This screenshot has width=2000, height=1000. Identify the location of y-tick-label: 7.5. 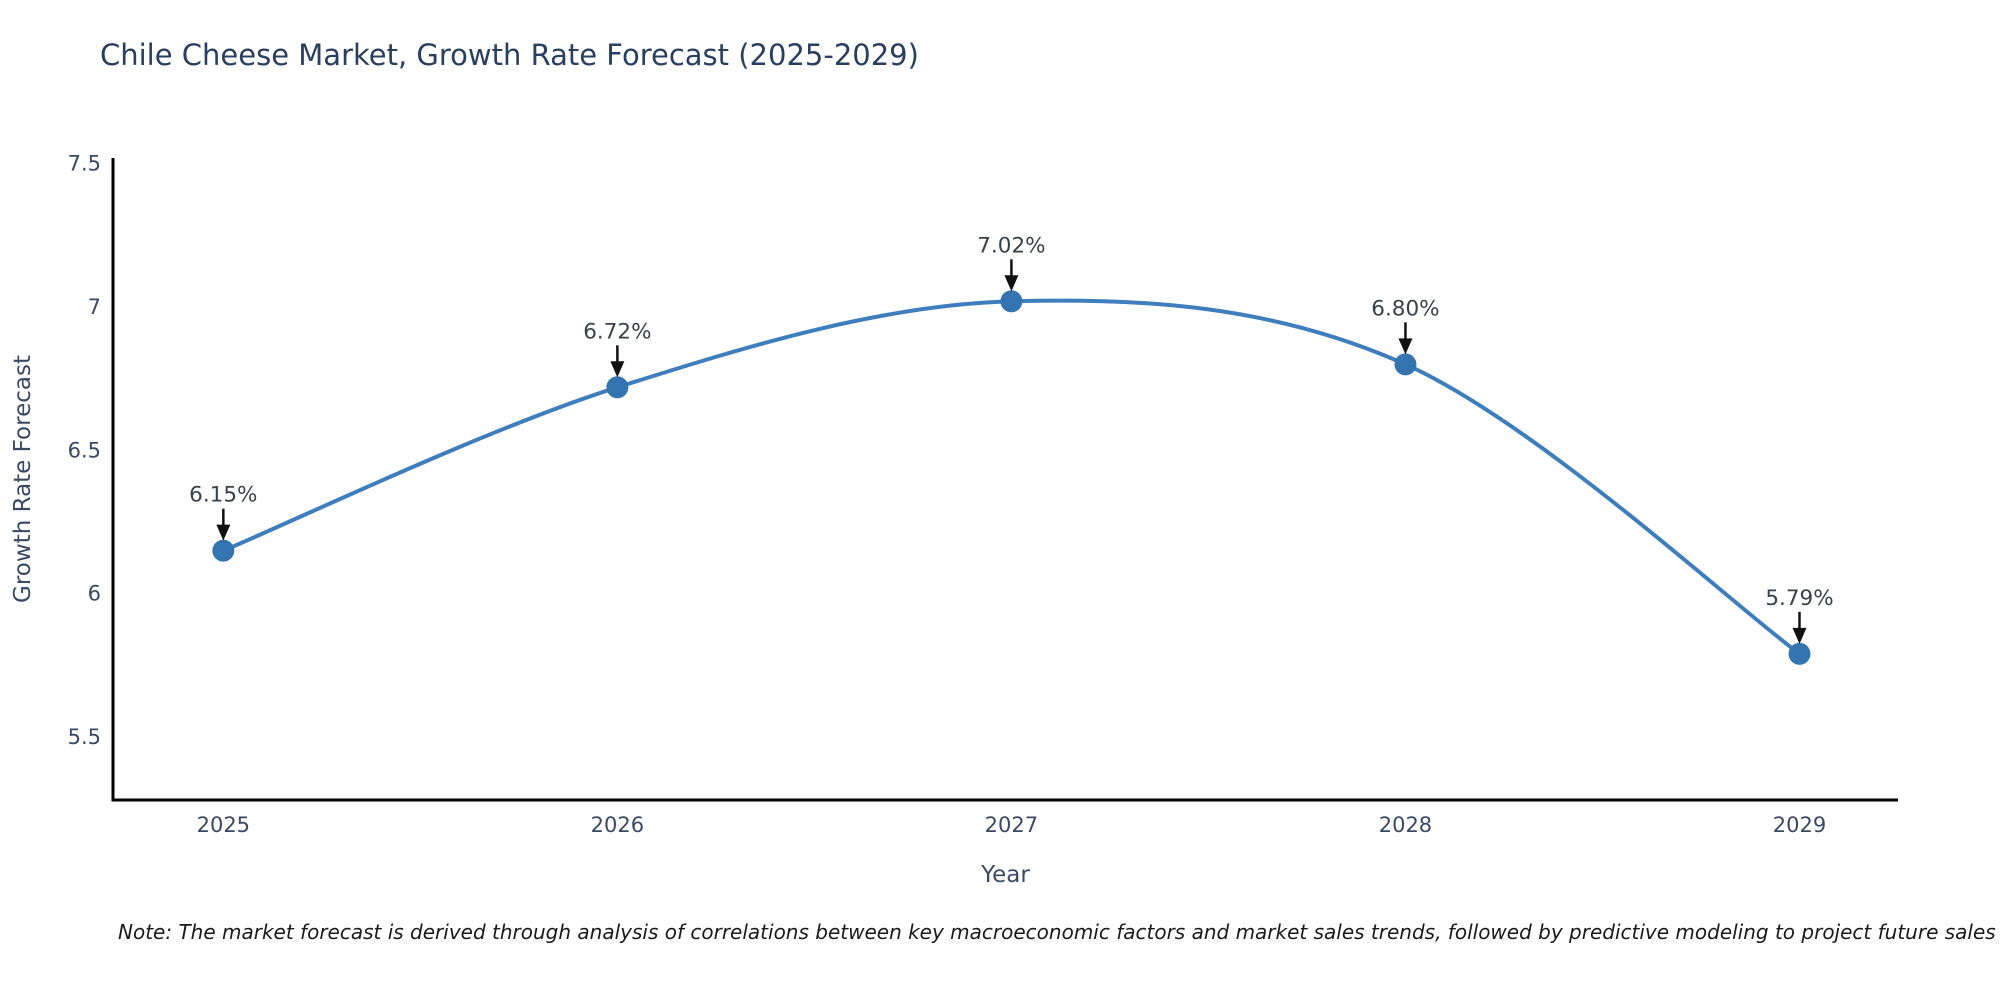
(84, 164).